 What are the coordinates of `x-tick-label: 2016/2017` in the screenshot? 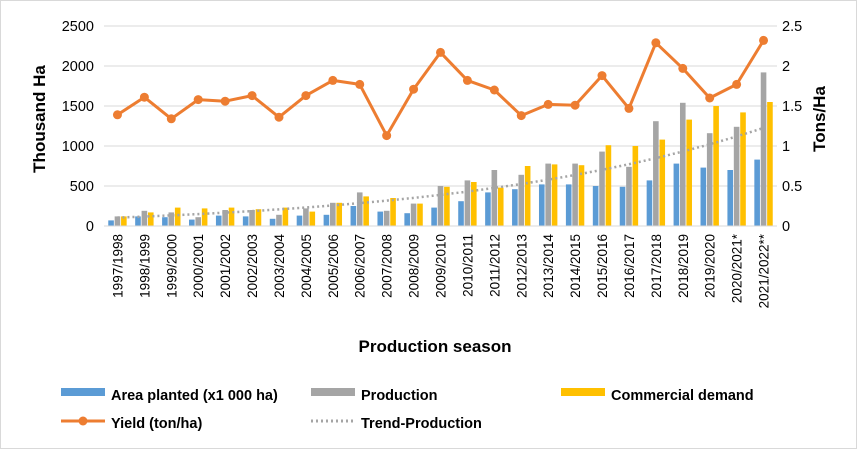 It's located at (629, 266).